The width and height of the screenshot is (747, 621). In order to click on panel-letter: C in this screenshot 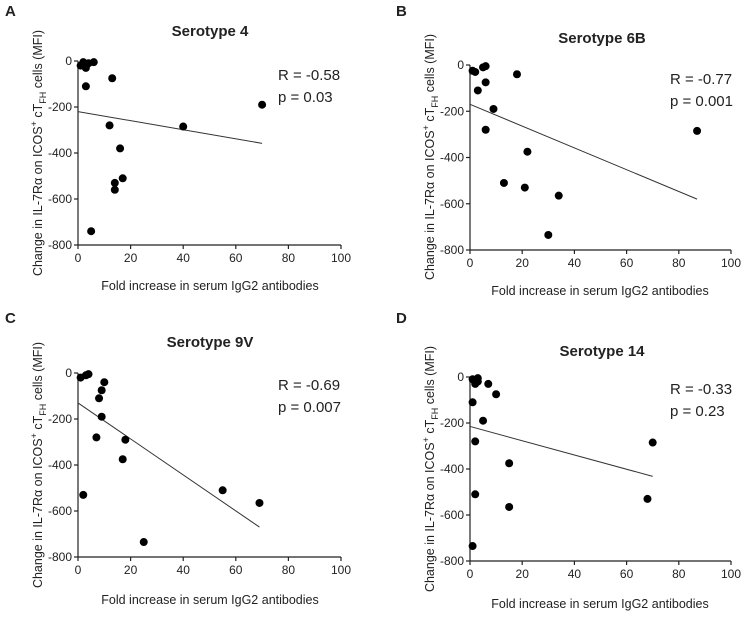, I will do `click(10, 318)`.